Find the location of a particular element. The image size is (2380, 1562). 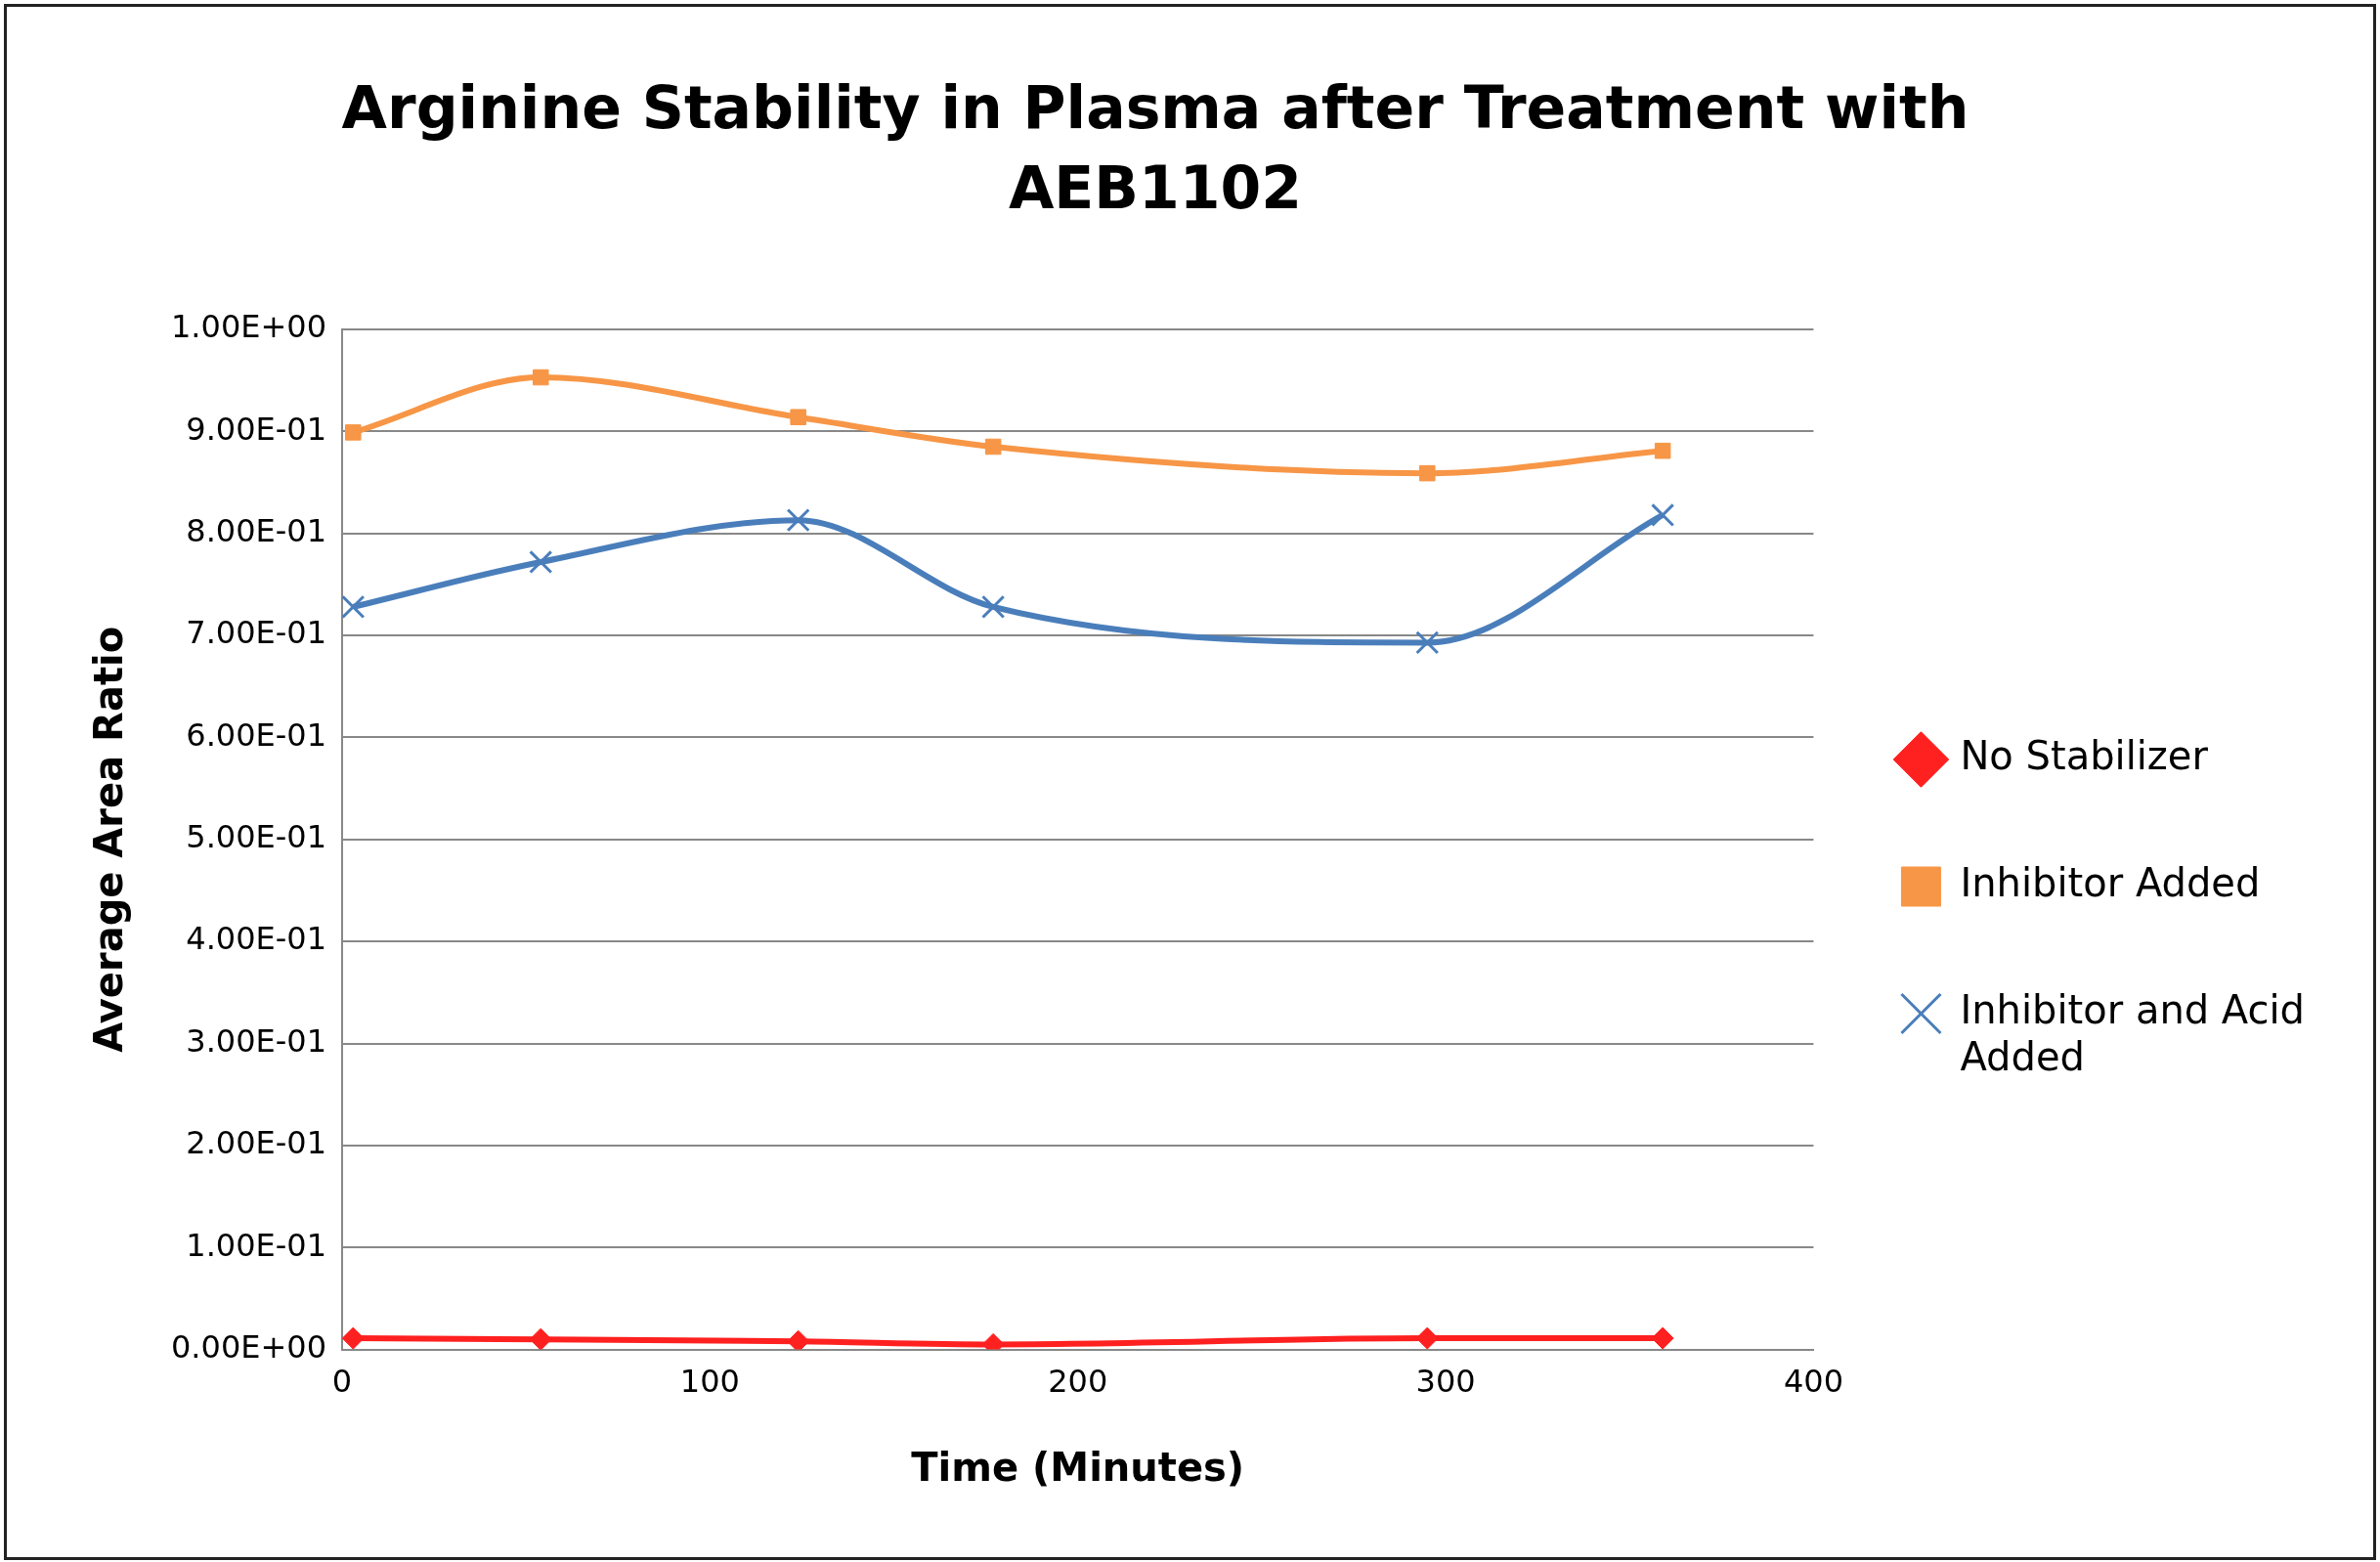

y-tick-label: 4.00E-01 is located at coordinates (256, 939).